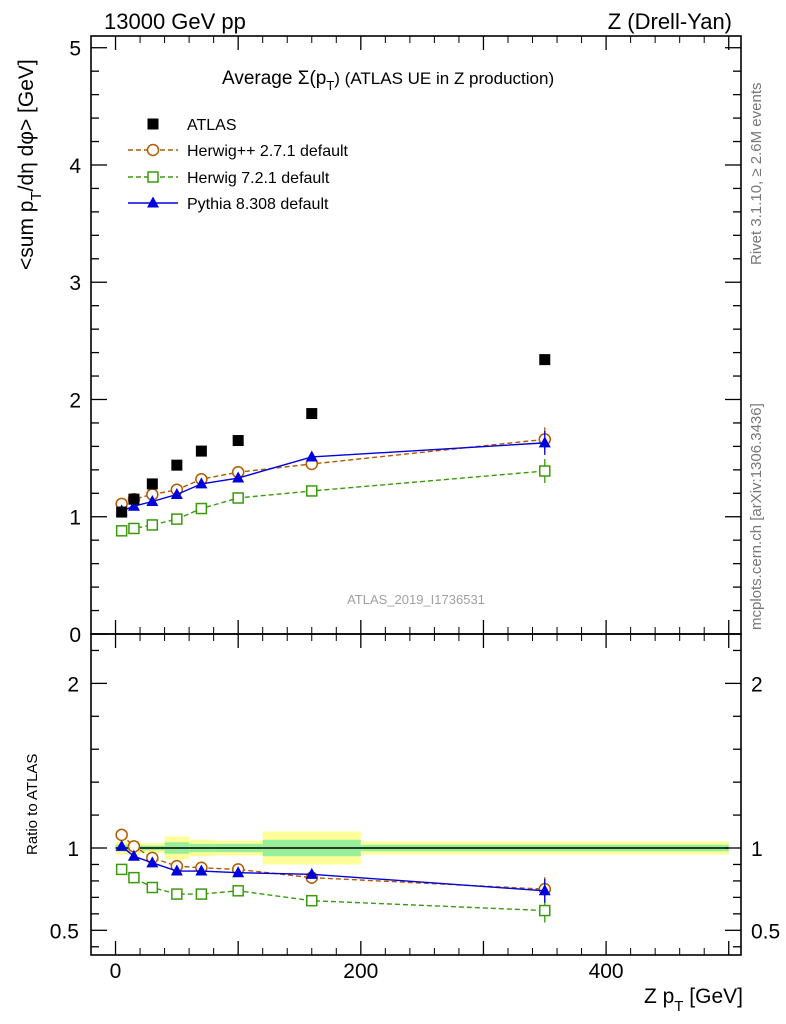 The width and height of the screenshot is (786, 1024). Describe the element at coordinates (75, 49) in the screenshot. I see `main-ytick-label: 5` at that location.